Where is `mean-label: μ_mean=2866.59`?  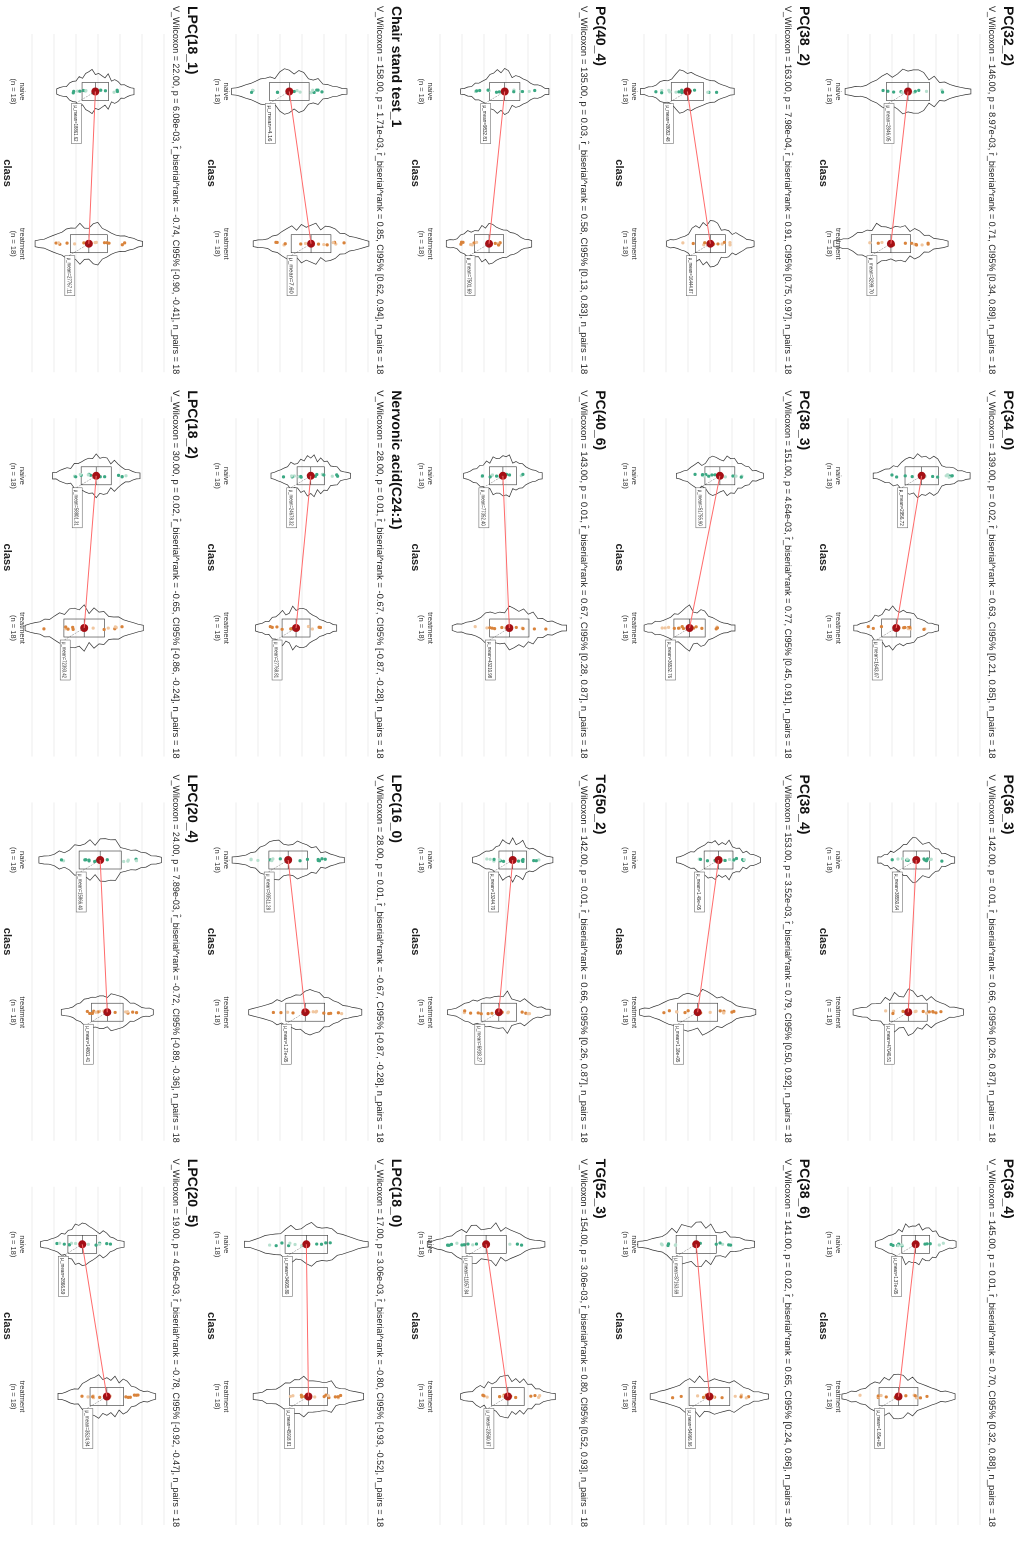 mean-label: μ_mean=2866.59 is located at coordinates (62, 1276).